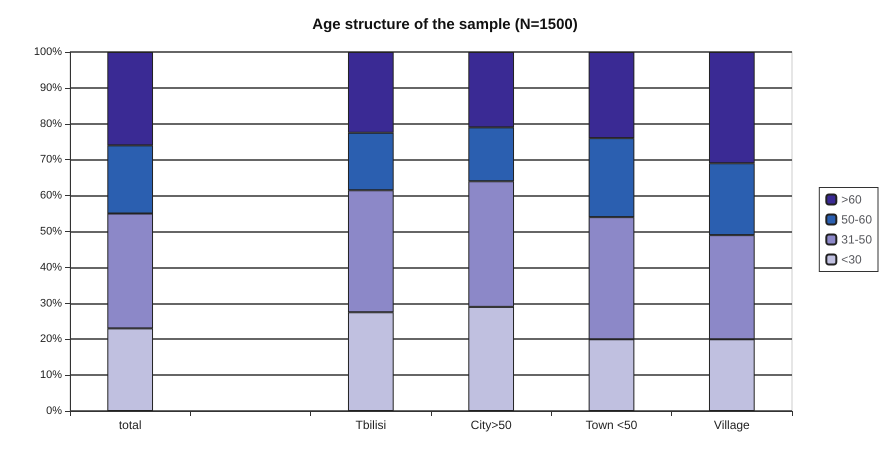  I want to click on y-tick-label: 60%, so click(51, 196).